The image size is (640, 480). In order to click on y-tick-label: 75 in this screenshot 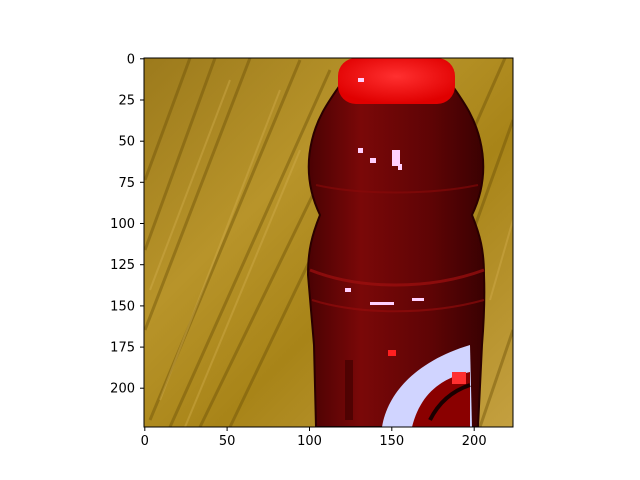, I will do `click(126, 183)`.